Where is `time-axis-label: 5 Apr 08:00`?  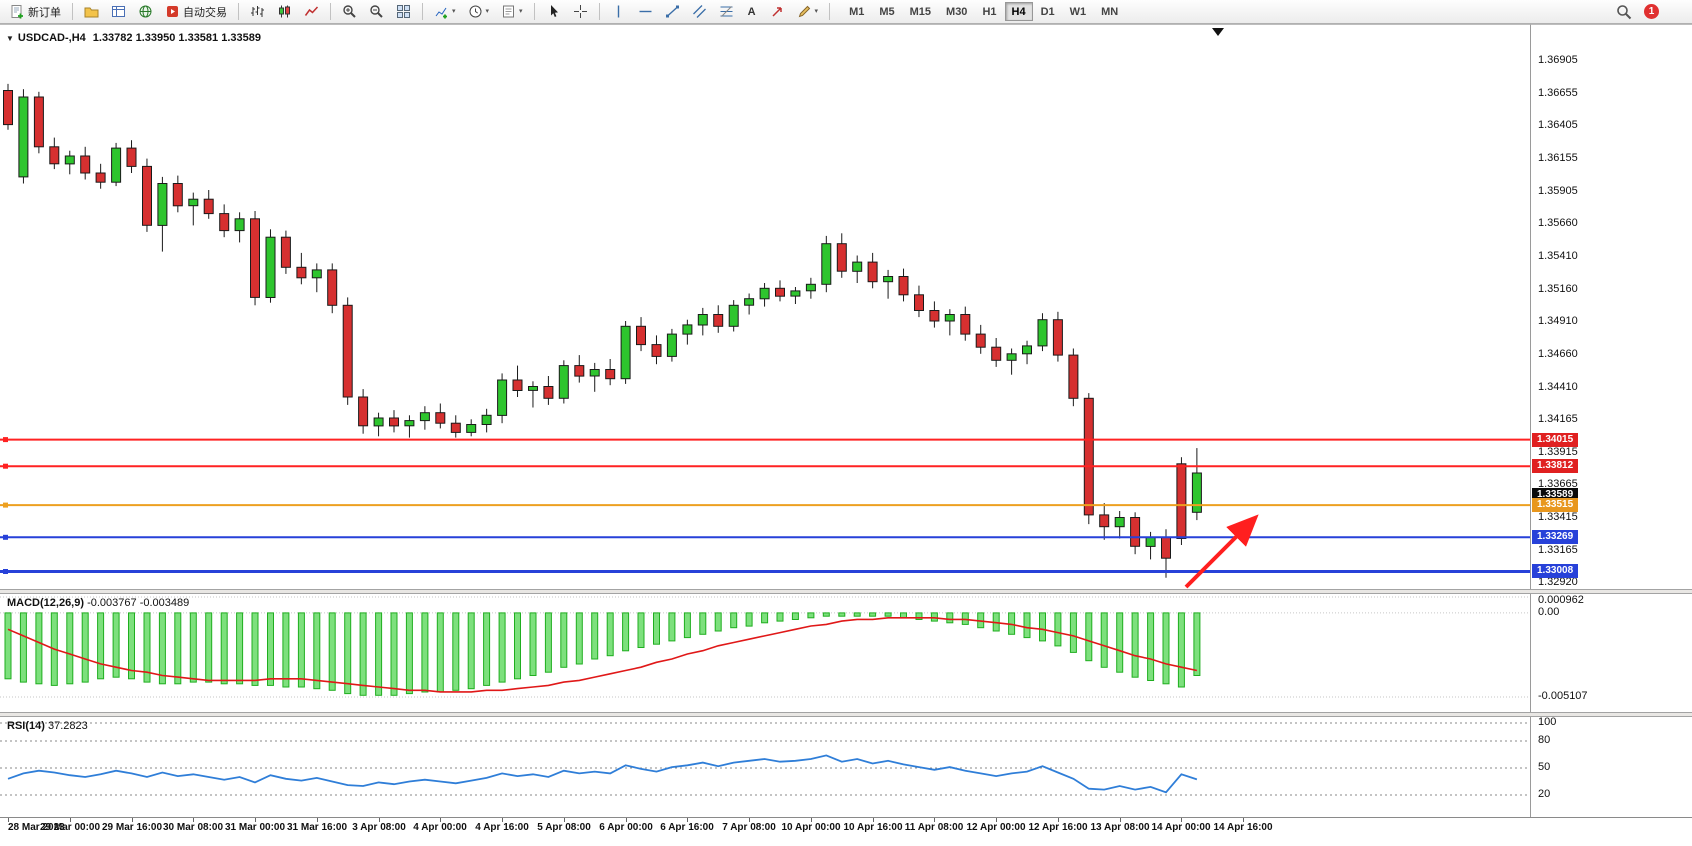
time-axis-label: 5 Apr 08:00 is located at coordinates (564, 827).